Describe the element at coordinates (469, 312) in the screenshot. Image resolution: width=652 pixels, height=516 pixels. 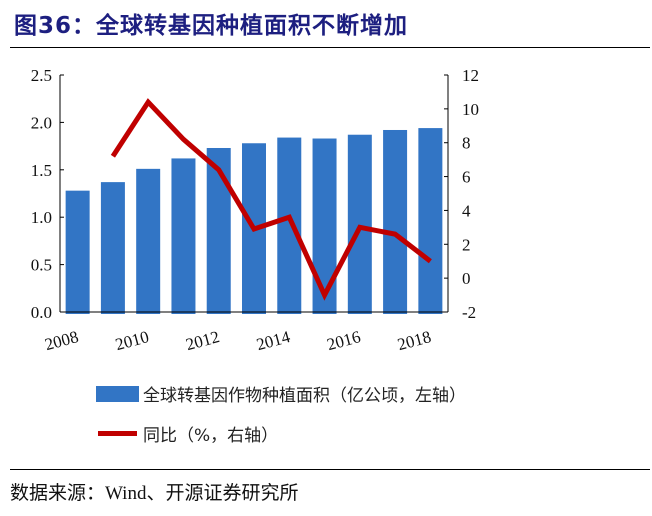
I see `right-tick-label: -2` at that location.